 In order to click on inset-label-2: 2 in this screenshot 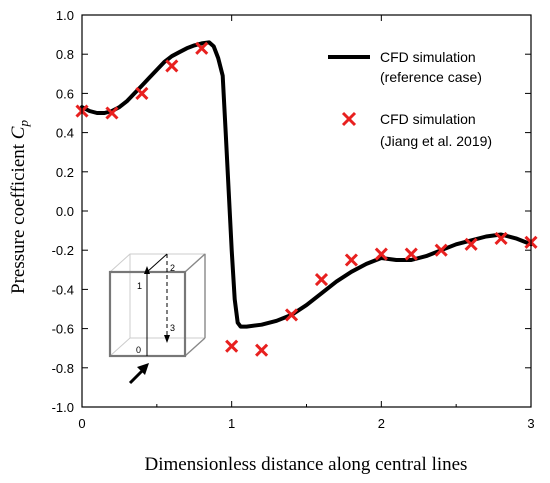, I will do `click(172, 268)`.